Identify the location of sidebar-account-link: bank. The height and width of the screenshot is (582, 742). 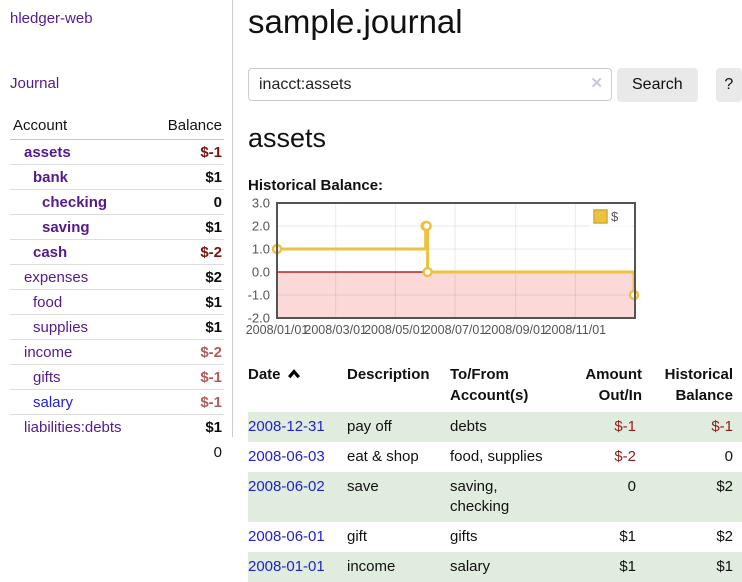
(51, 177).